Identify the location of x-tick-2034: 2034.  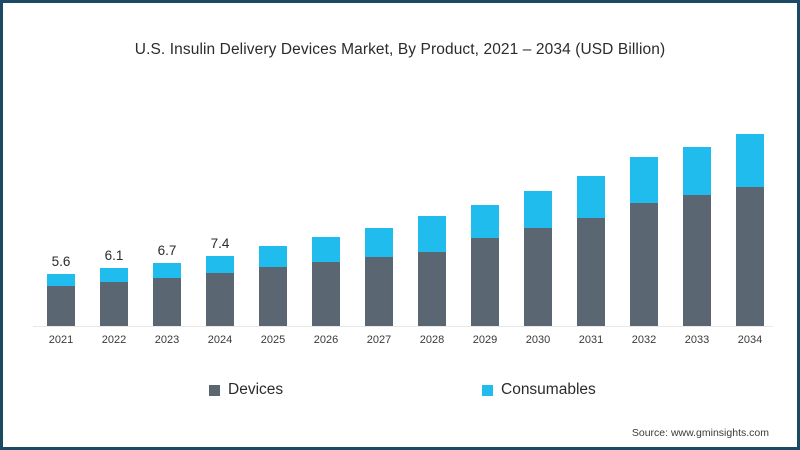
(750, 340).